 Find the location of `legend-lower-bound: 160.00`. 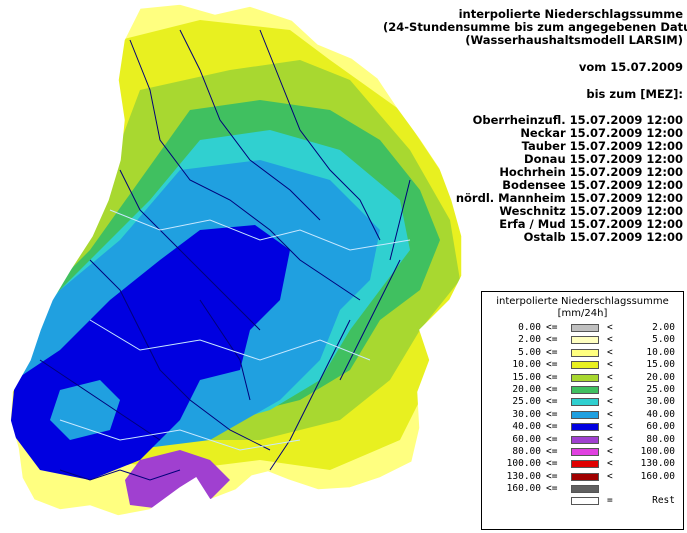

legend-lower-bound: 160.00 is located at coordinates (523, 489).